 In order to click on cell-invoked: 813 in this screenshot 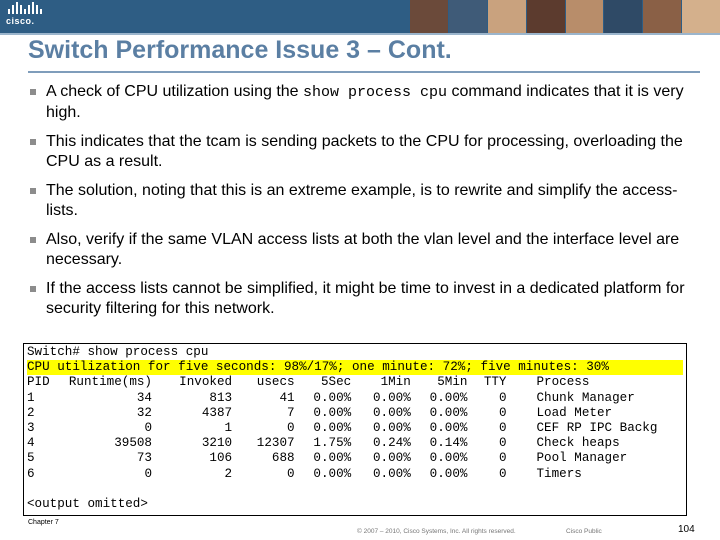, I will do `click(221, 397)`.